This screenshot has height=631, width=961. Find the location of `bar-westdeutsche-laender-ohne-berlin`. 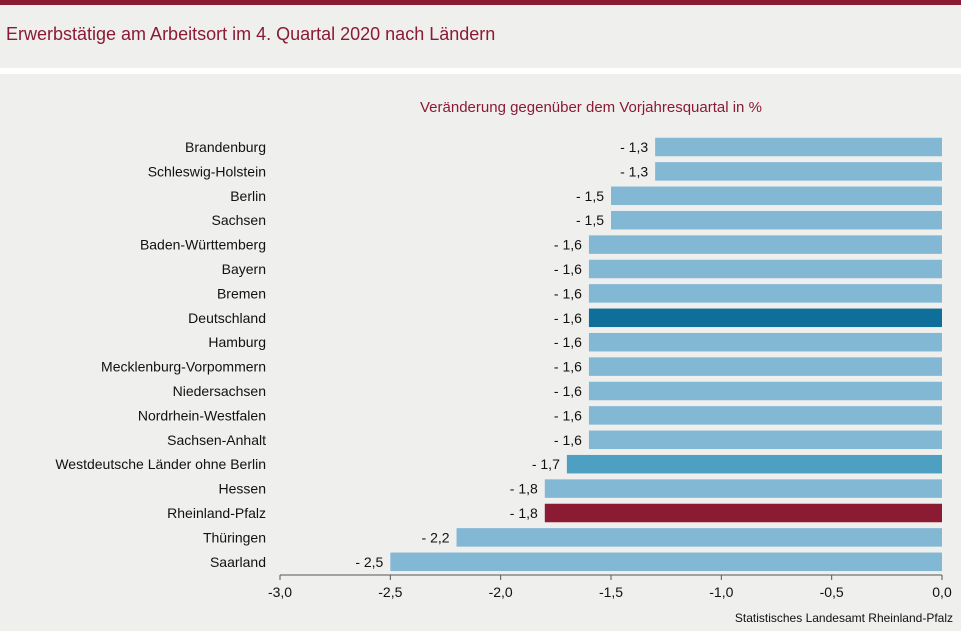

bar-westdeutsche-laender-ohne-berlin is located at coordinates (754, 464).